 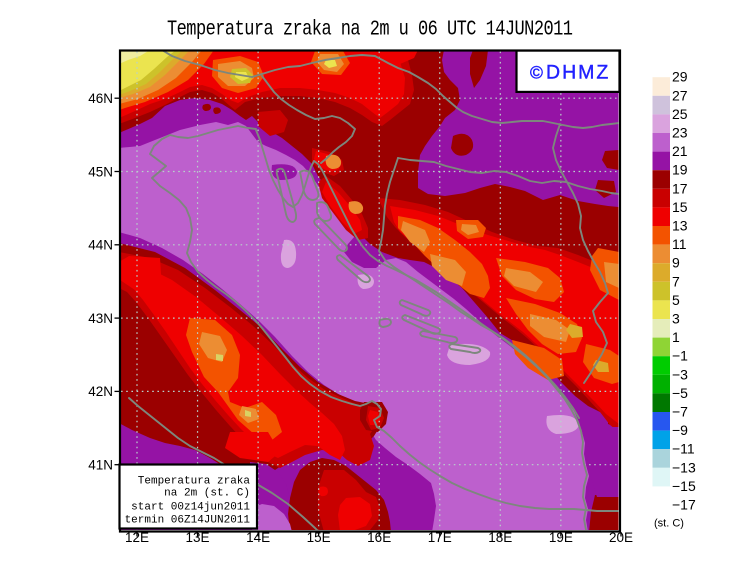 What do you see at coordinates (190, 507) in the screenshot?
I see `svg-text: start 00z14jun2011` at bounding box center [190, 507].